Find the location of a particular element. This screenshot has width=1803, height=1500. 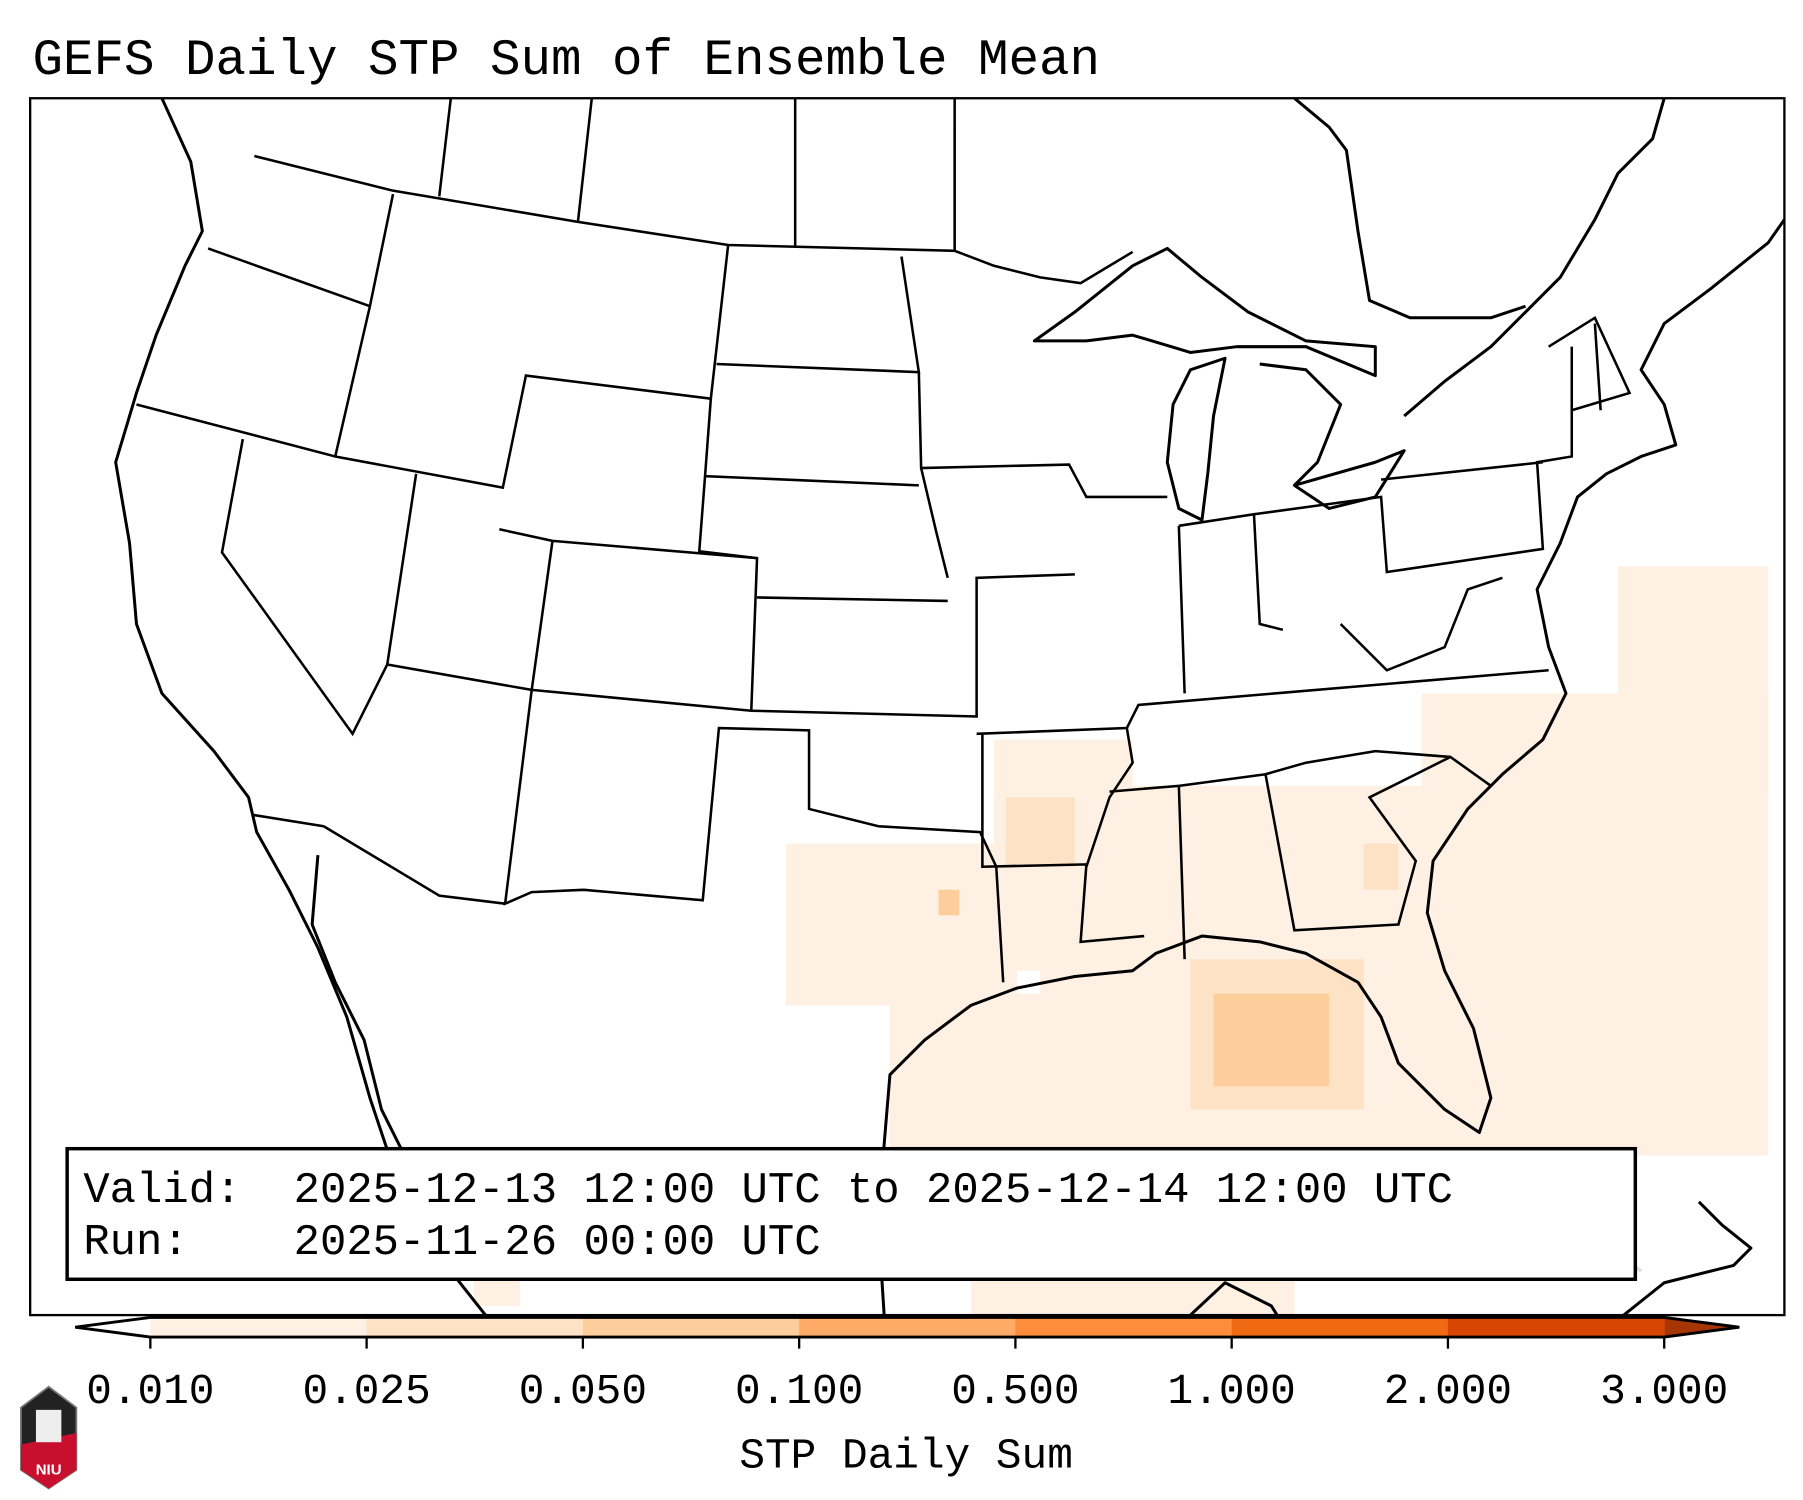

hudson-bay-shore is located at coordinates (1410, 209).